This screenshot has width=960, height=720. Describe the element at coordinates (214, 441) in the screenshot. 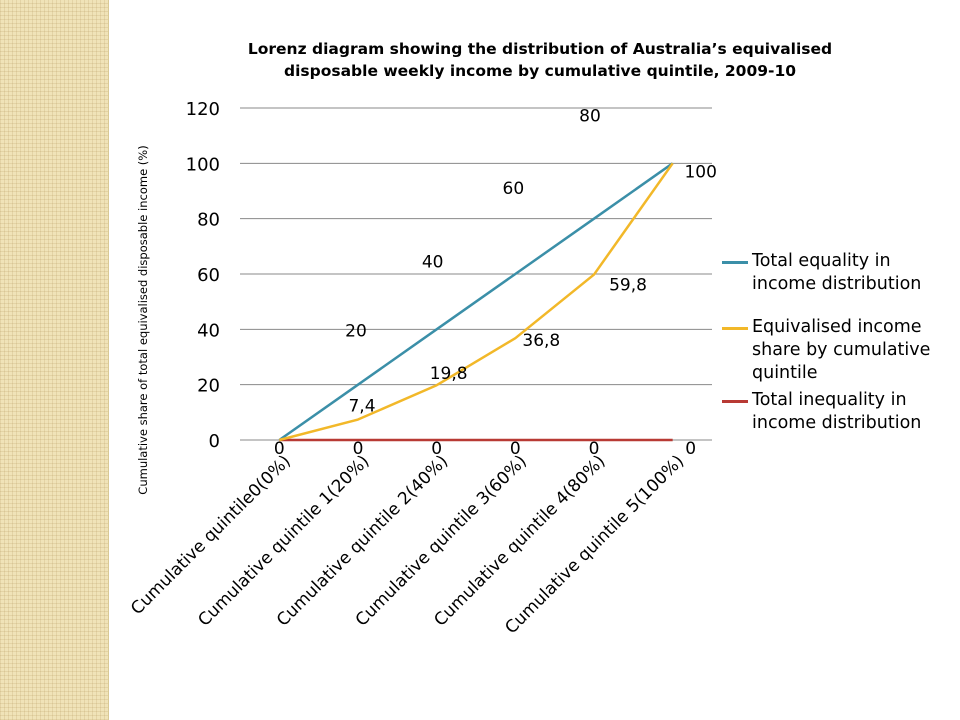

I see `y-tick-label-0: 0` at that location.